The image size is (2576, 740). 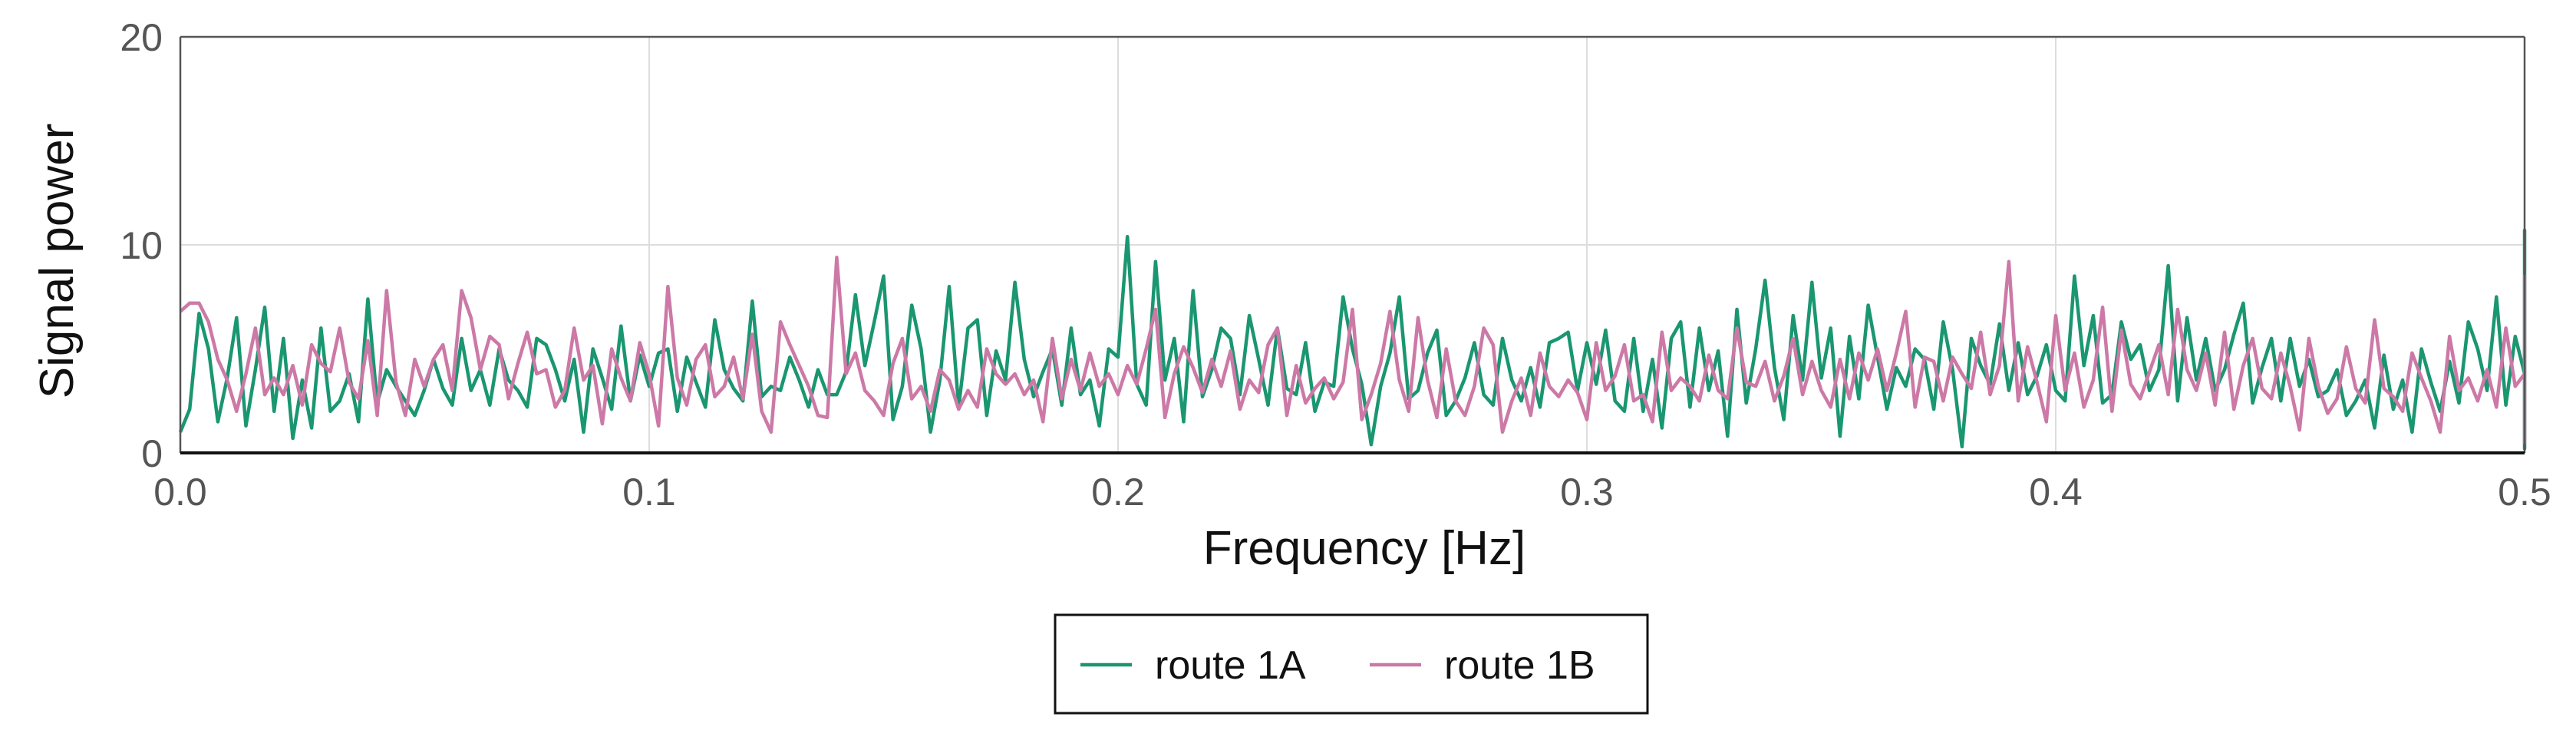 I want to click on x-axis-title: Frequency [Hz], so click(x=1364, y=548).